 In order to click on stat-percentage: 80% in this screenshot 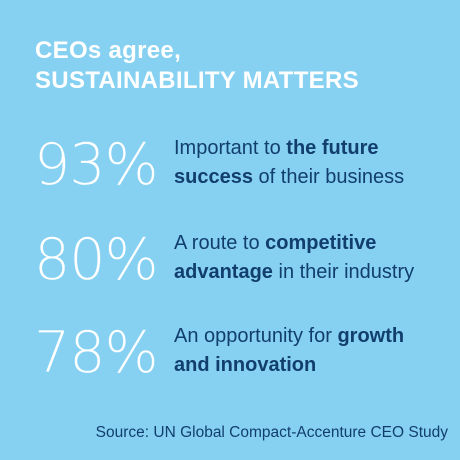, I will do `click(96, 260)`.